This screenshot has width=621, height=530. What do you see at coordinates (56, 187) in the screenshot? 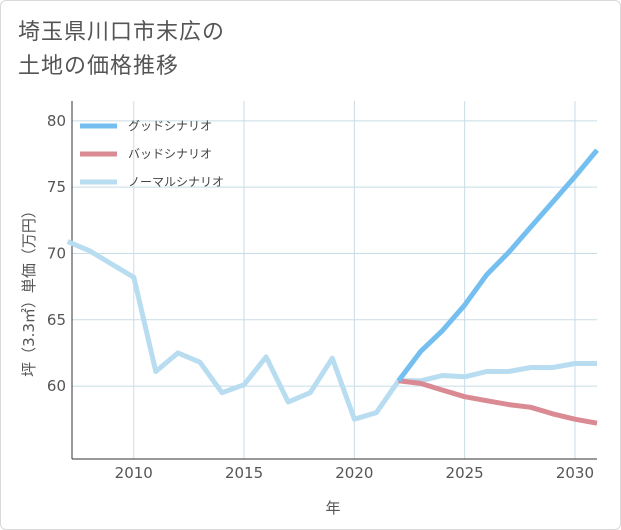
I see `y-tick-label-75: 75` at bounding box center [56, 187].